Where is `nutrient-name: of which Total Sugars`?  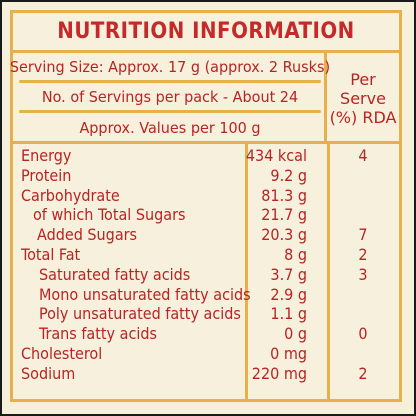 nutrient-name: of which Total Sugars is located at coordinates (109, 215).